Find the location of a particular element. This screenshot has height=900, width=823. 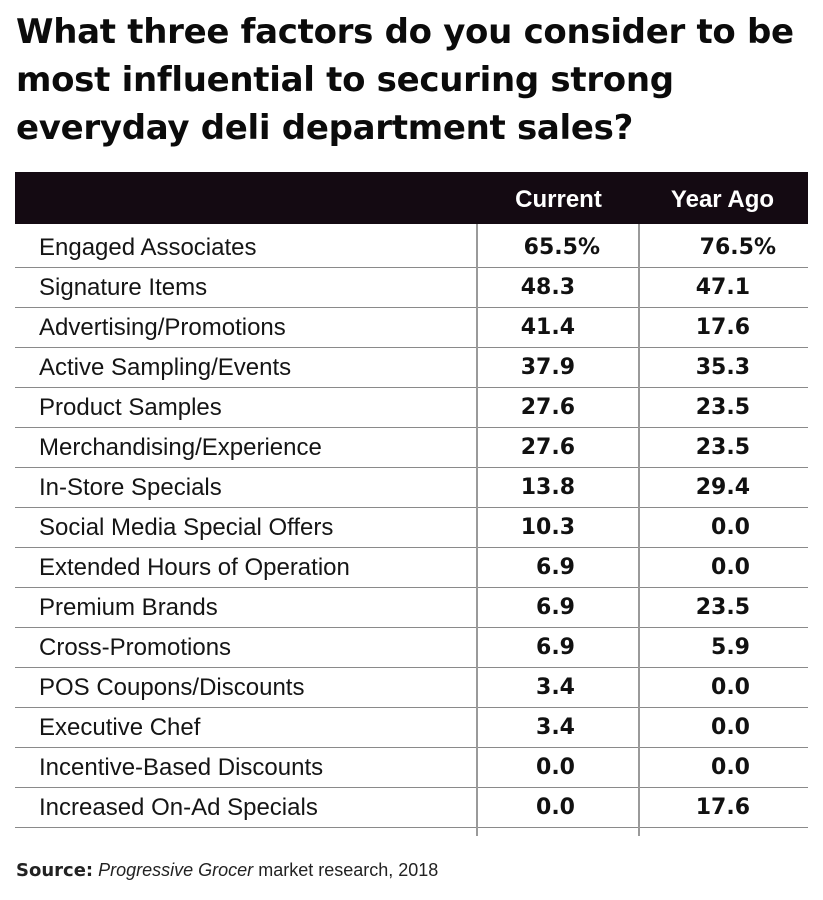

value-year-ago: 35.3 is located at coordinates (722, 367).